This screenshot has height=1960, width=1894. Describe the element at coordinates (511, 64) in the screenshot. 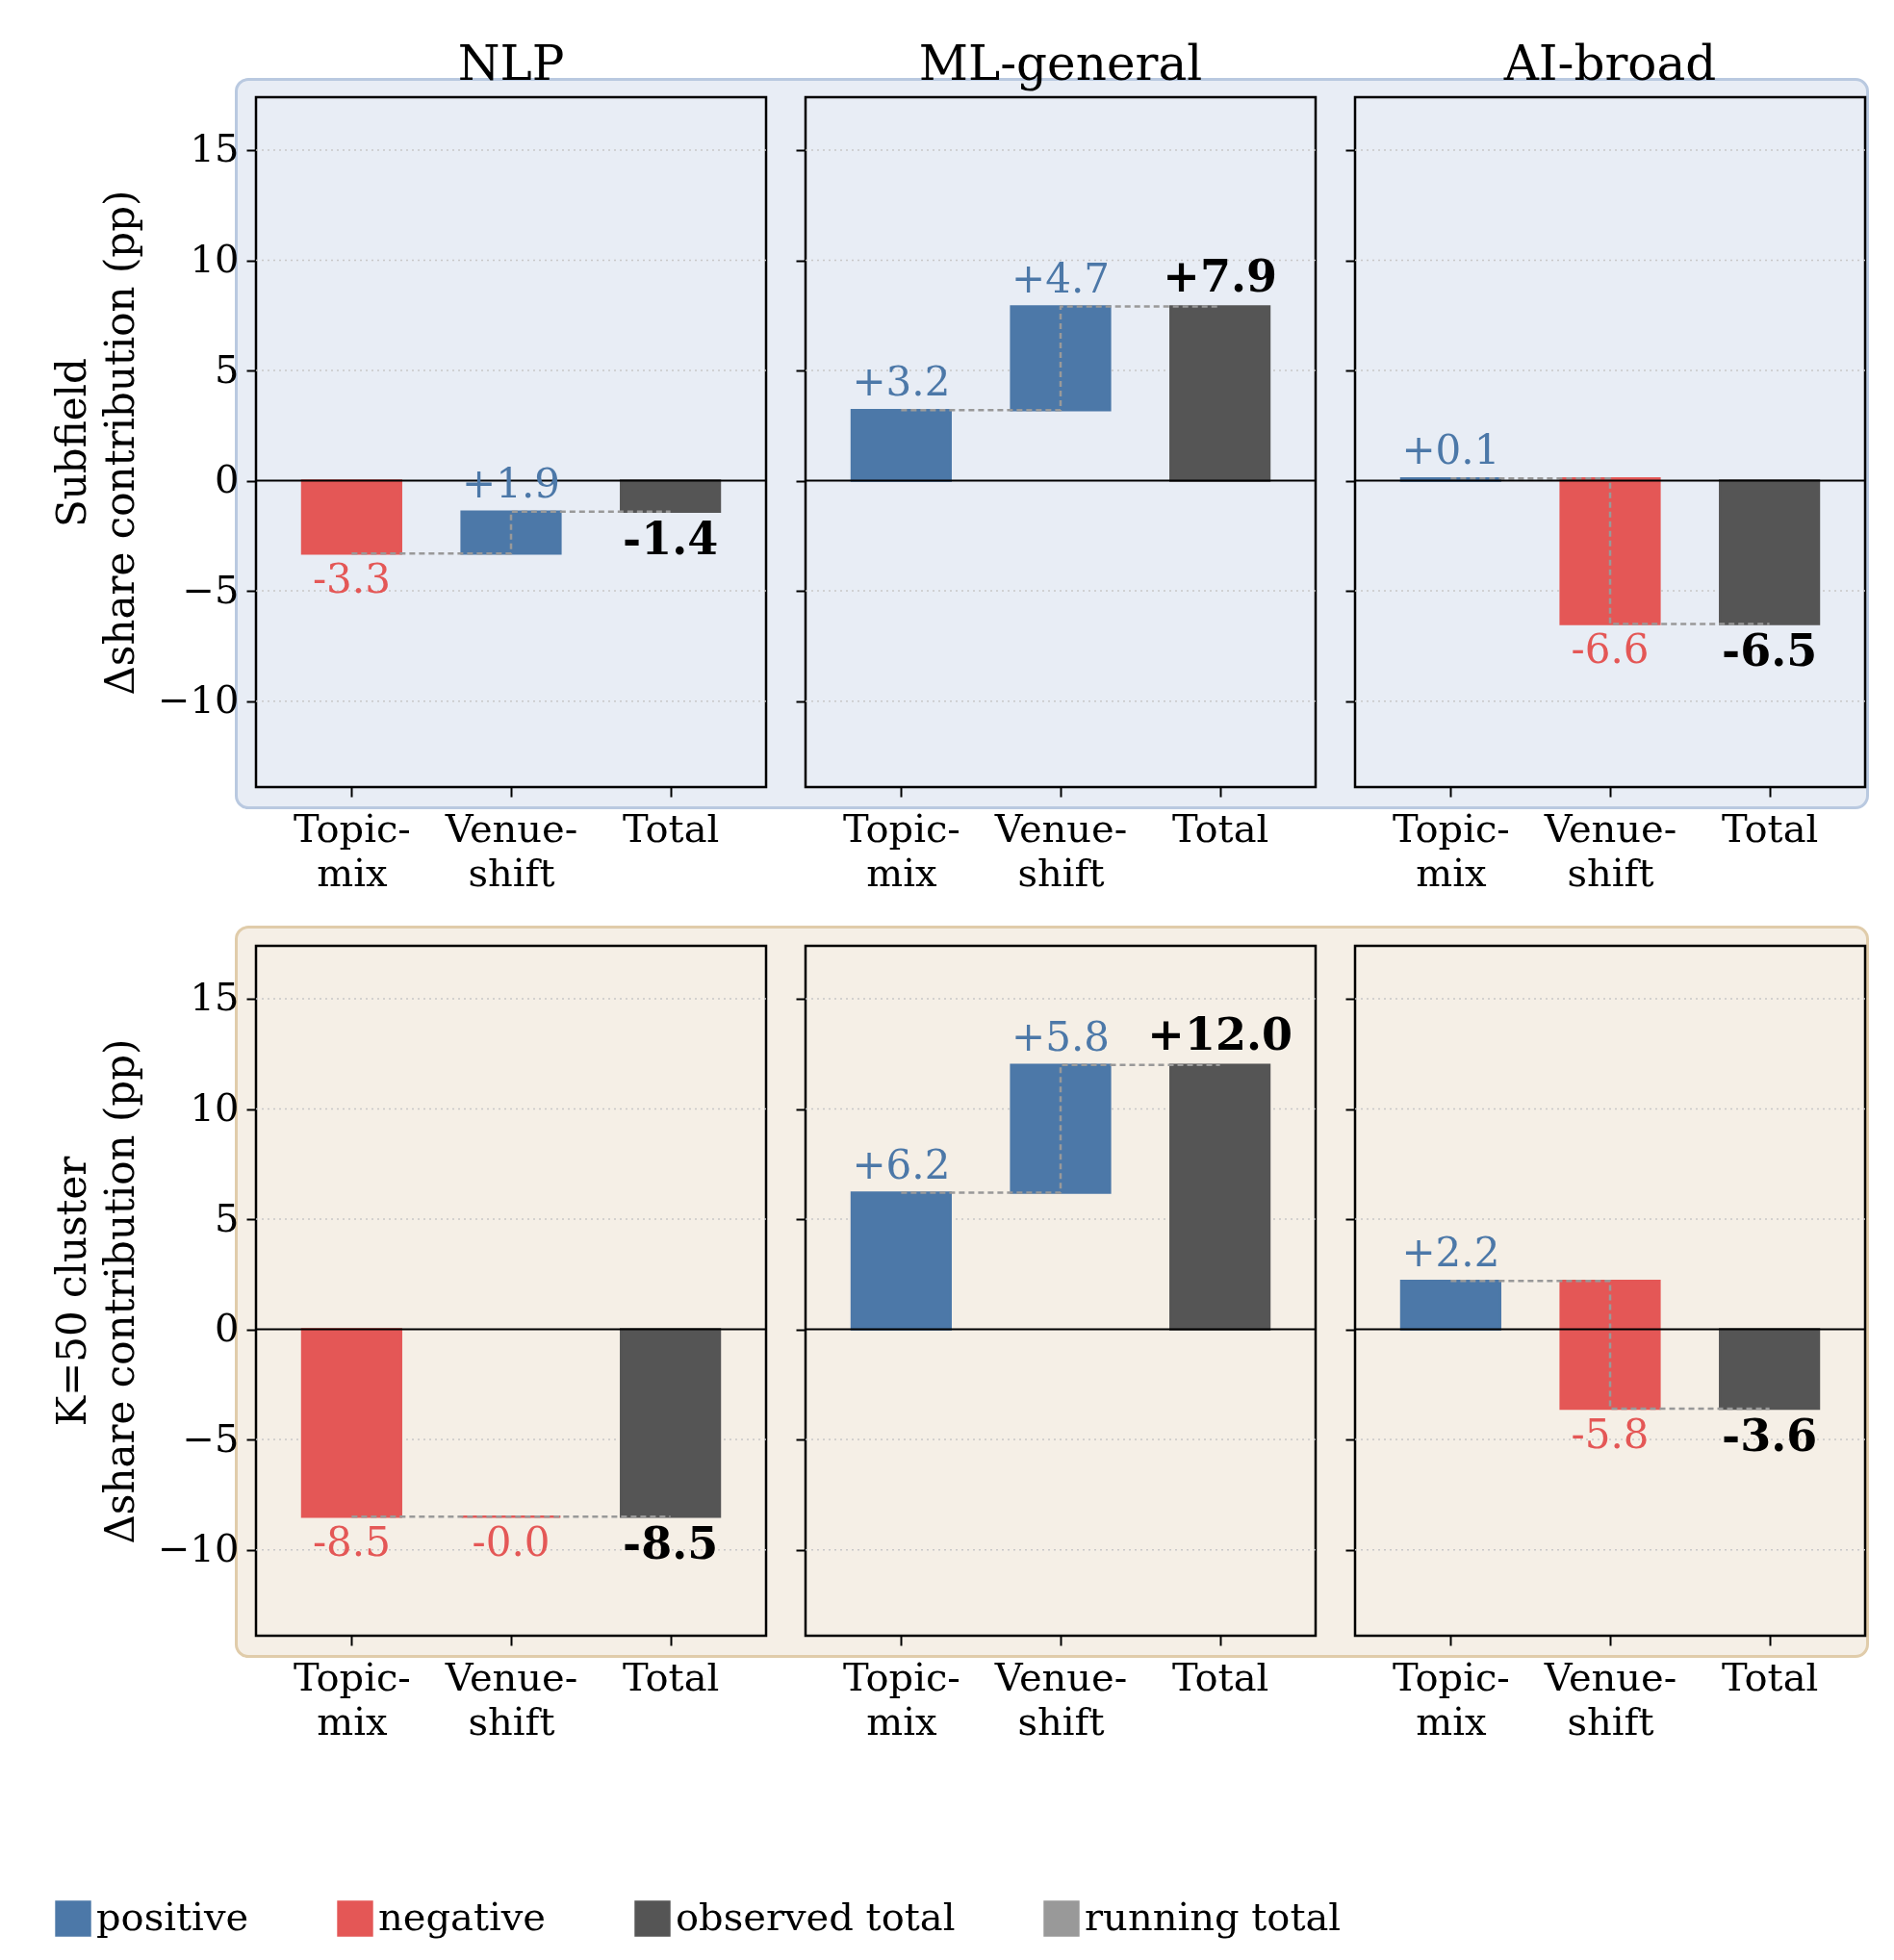

I see `chart-title: NLP` at that location.